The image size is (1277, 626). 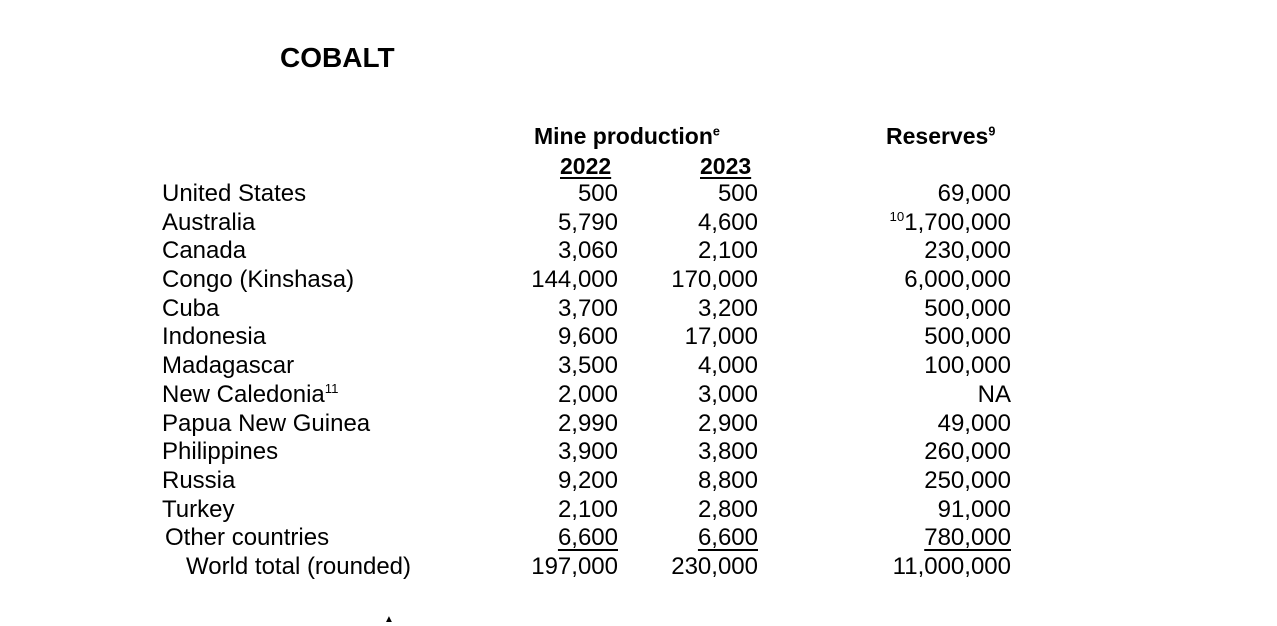 What do you see at coordinates (331, 388) in the screenshot?
I see `country-footnote-marker: 11` at bounding box center [331, 388].